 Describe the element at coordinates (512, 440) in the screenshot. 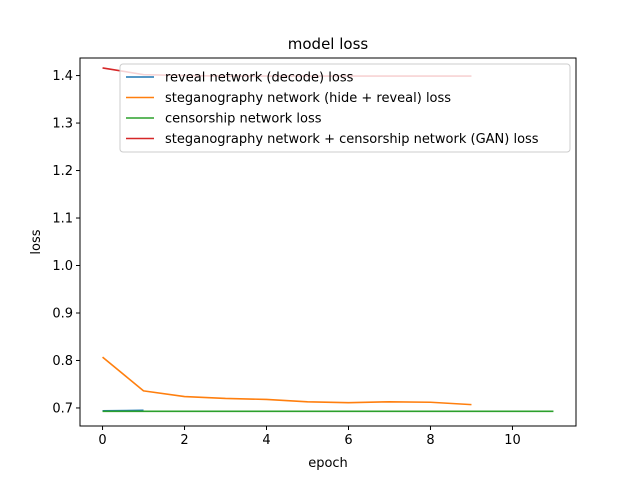

I see `x-tick-label: 10` at that location.